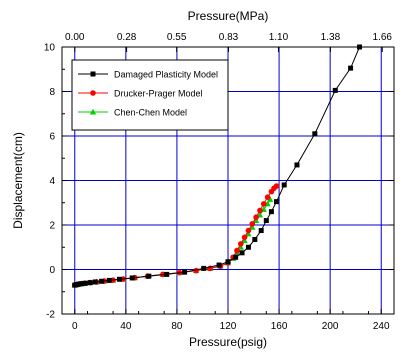 The width and height of the screenshot is (409, 359). Describe the element at coordinates (228, 326) in the screenshot. I see `x-tick-label: 120` at that location.